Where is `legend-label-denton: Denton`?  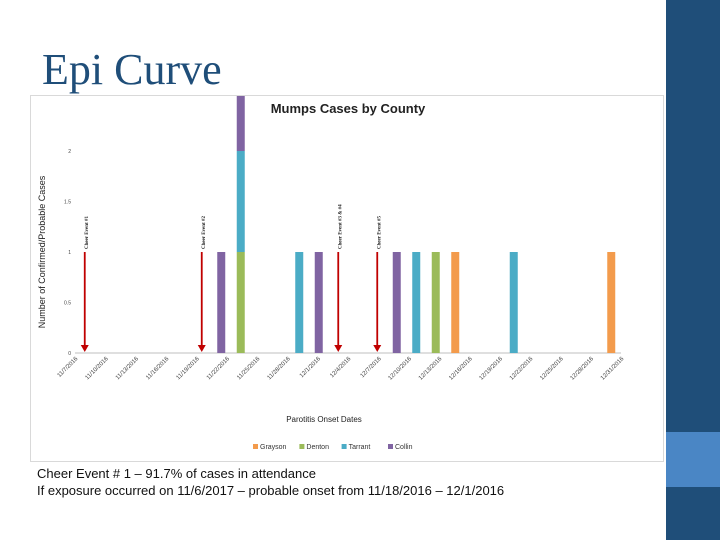 legend-label-denton: Denton is located at coordinates (317, 447).